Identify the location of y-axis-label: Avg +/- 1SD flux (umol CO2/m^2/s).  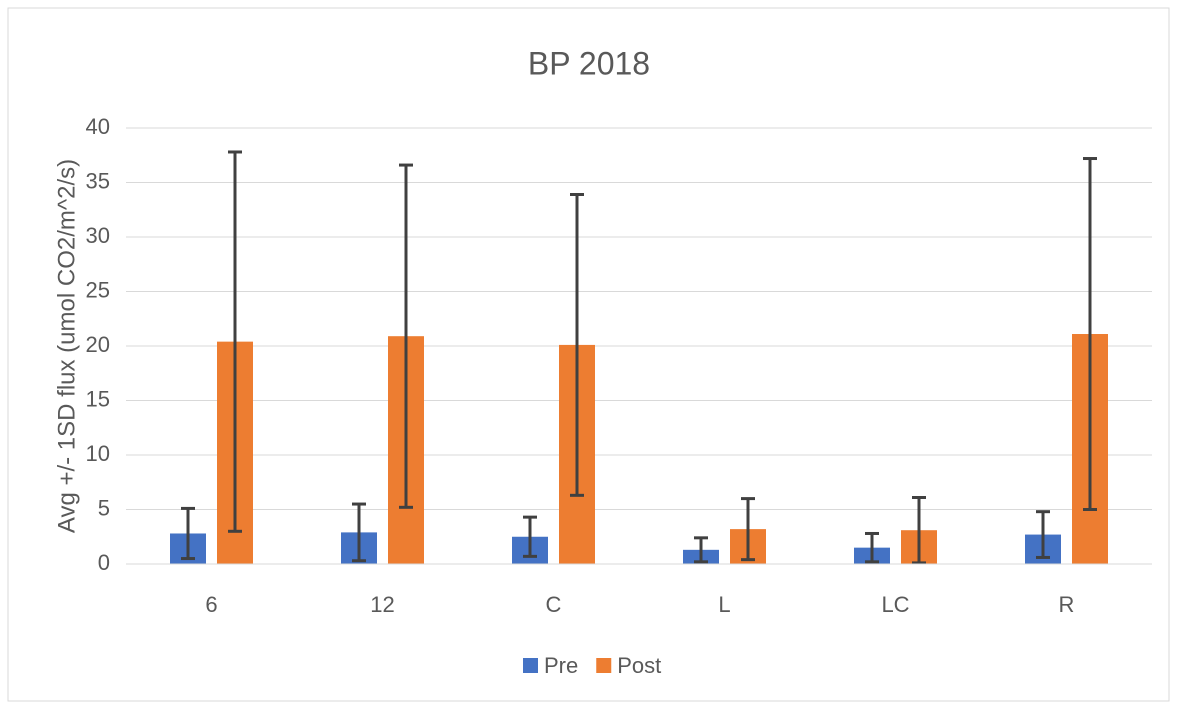
(66, 346).